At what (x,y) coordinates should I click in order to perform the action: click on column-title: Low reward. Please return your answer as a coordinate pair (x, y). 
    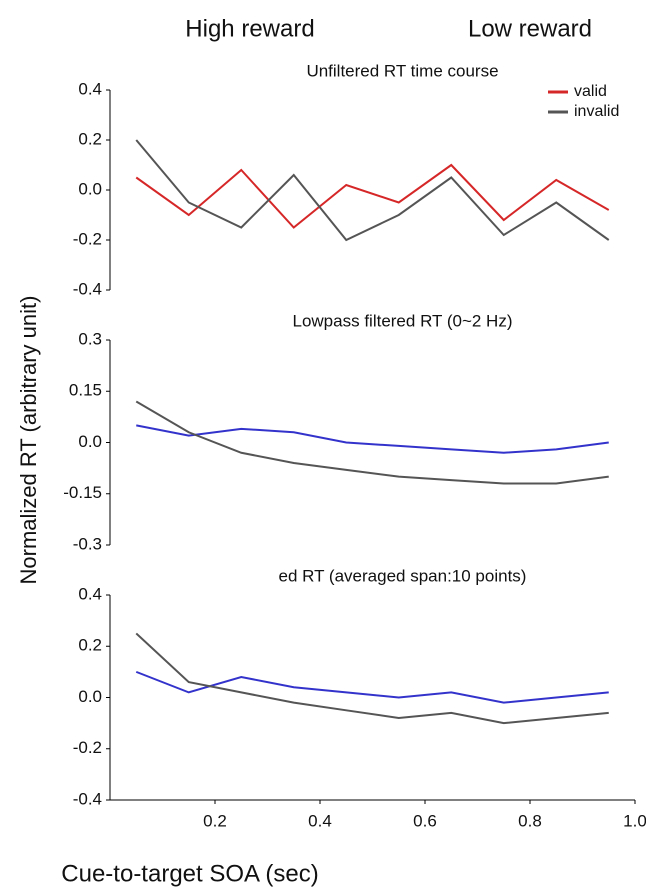
    Looking at the image, I should click on (530, 28).